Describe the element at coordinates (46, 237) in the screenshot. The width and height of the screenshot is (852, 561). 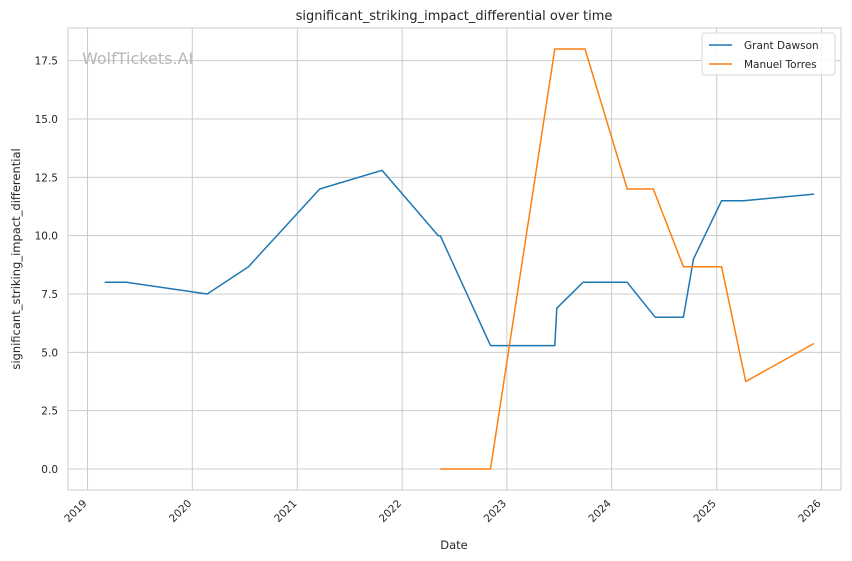
I see `y-tick-label: 10.0` at that location.